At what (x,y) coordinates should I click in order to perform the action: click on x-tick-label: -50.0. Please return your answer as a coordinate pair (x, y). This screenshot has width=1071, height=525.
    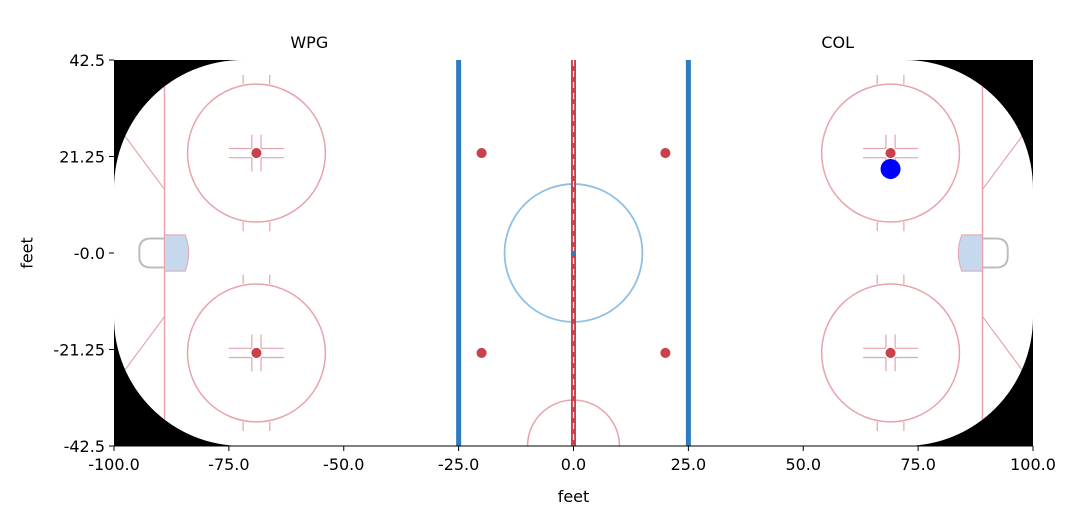
    Looking at the image, I should click on (343, 464).